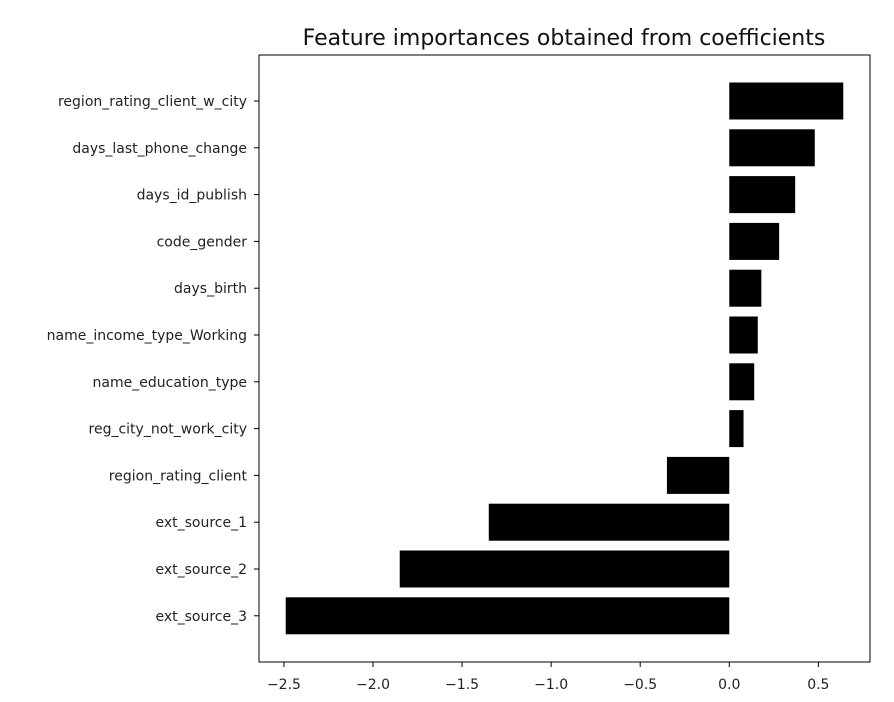 The height and width of the screenshot is (702, 894). I want to click on bar-reg_city_not_work_city, so click(736, 429).